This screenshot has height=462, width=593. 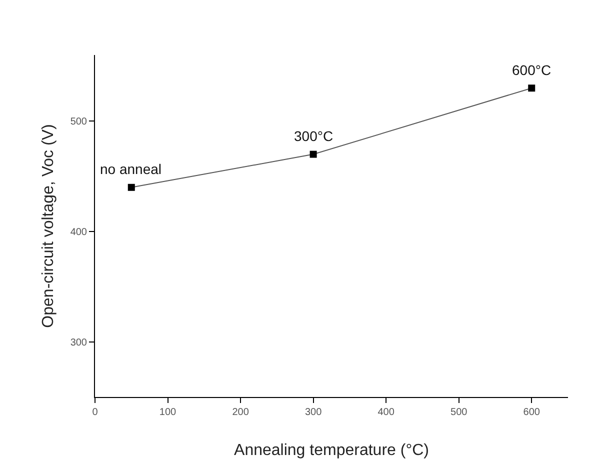 What do you see at coordinates (532, 70) in the screenshot?
I see `annotation: 600°C` at bounding box center [532, 70].